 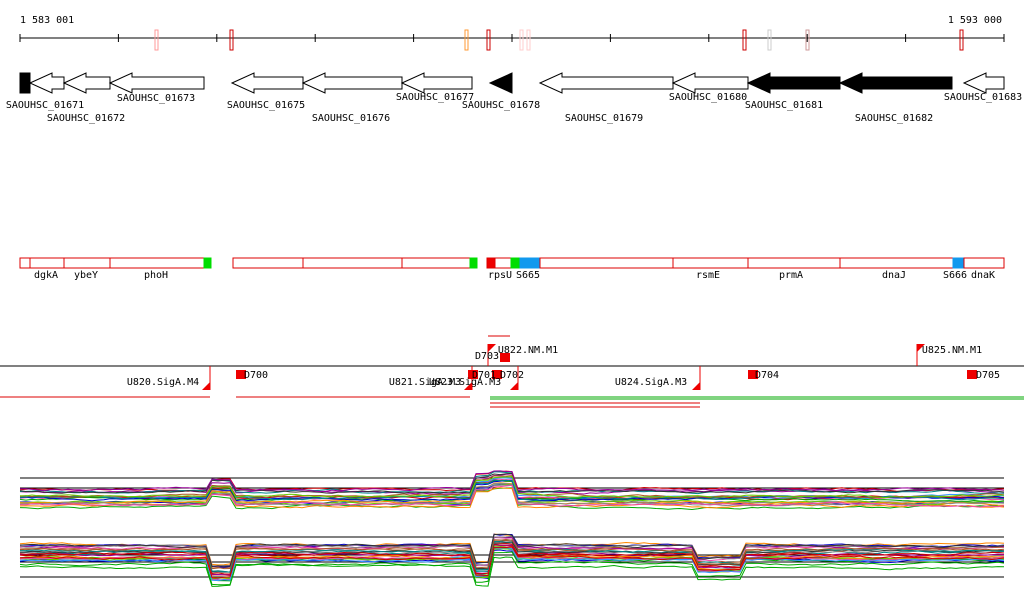 I want to click on feature-label: prmA, so click(x=791, y=275).